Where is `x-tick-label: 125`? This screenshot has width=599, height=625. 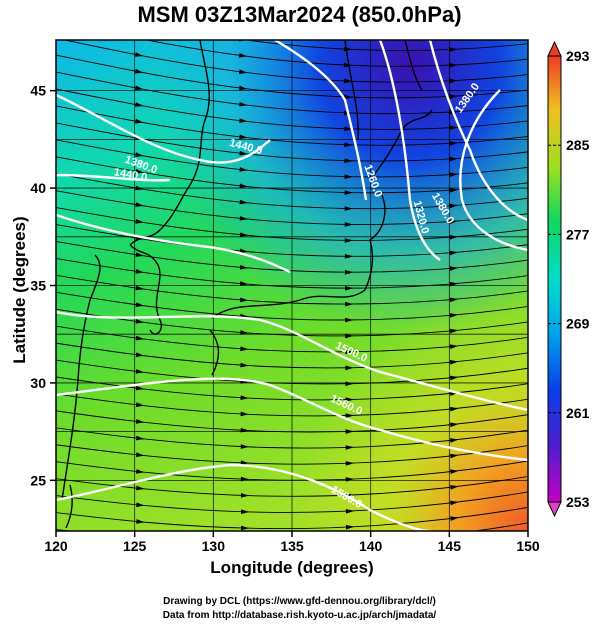
x-tick-label: 125 is located at coordinates (135, 546).